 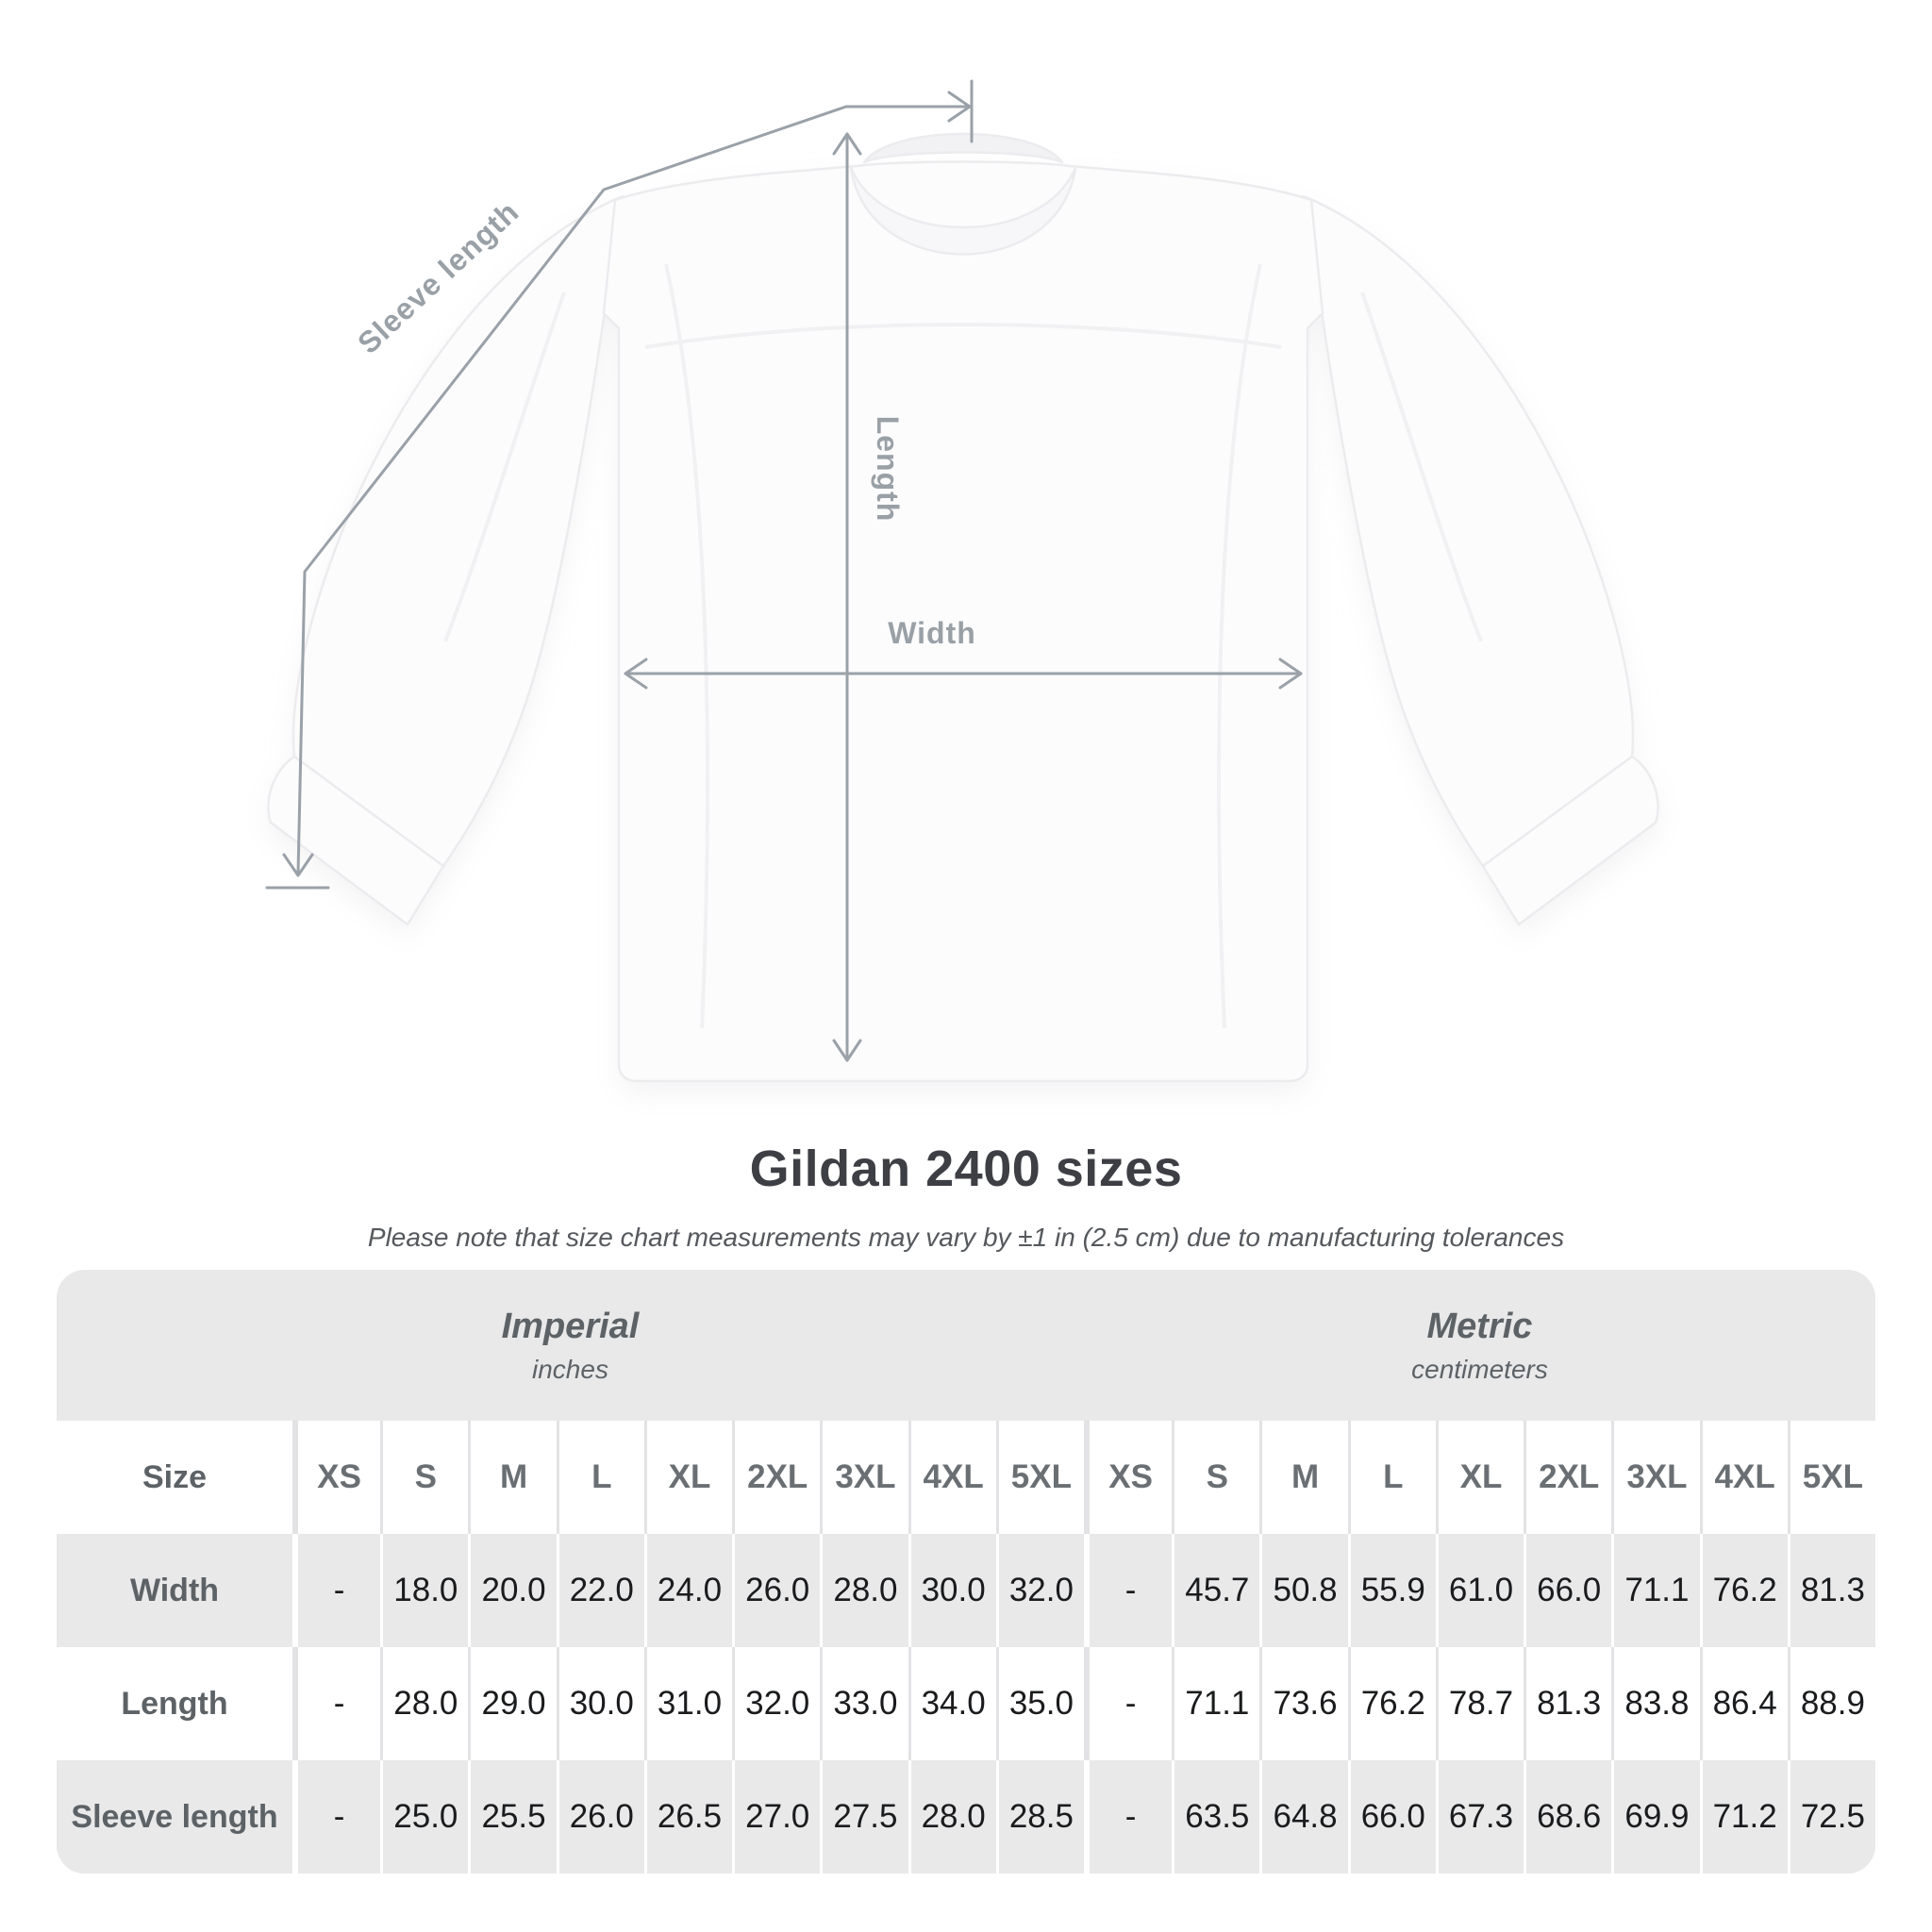 What do you see at coordinates (512, 1704) in the screenshot?
I see `table-cell: 29.0` at bounding box center [512, 1704].